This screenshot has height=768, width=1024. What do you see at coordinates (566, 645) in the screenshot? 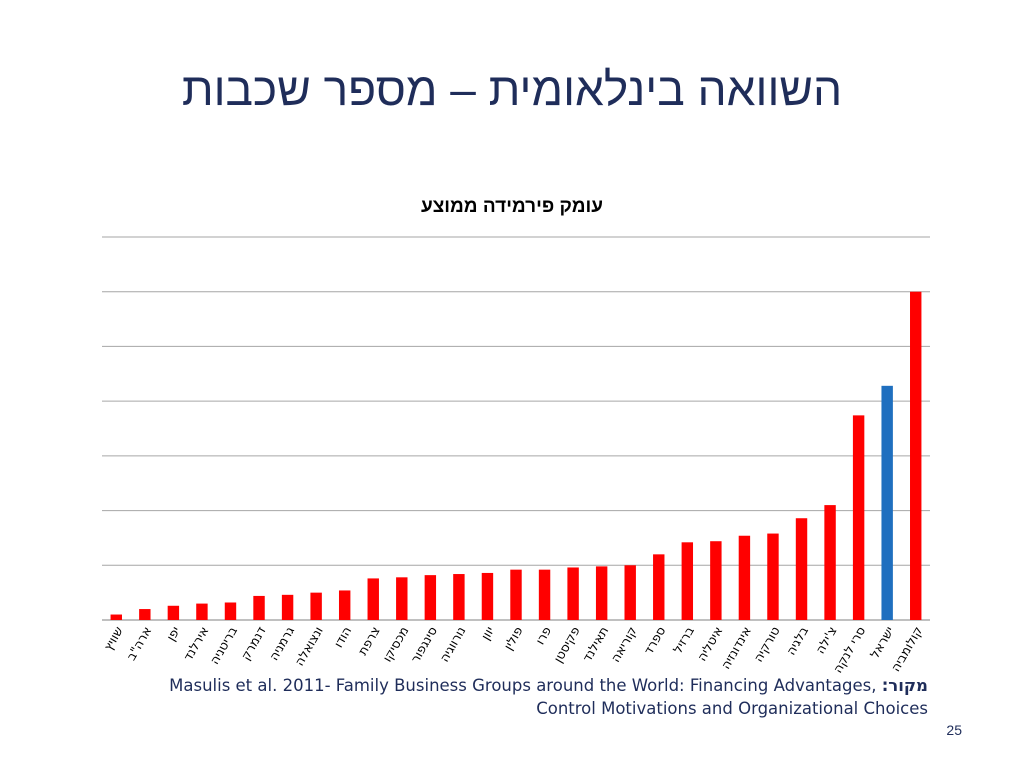
I see `x-tick-label: פקיסטן` at bounding box center [566, 645].